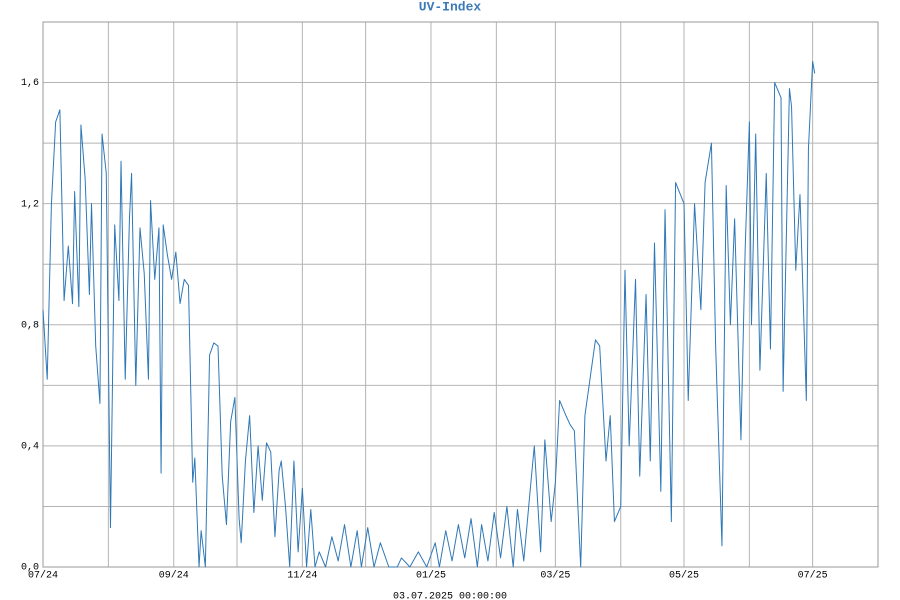 Image resolution: width=900 pixels, height=600 pixels. Describe the element at coordinates (30, 447) in the screenshot. I see `y-tick-label: 0,4` at that location.